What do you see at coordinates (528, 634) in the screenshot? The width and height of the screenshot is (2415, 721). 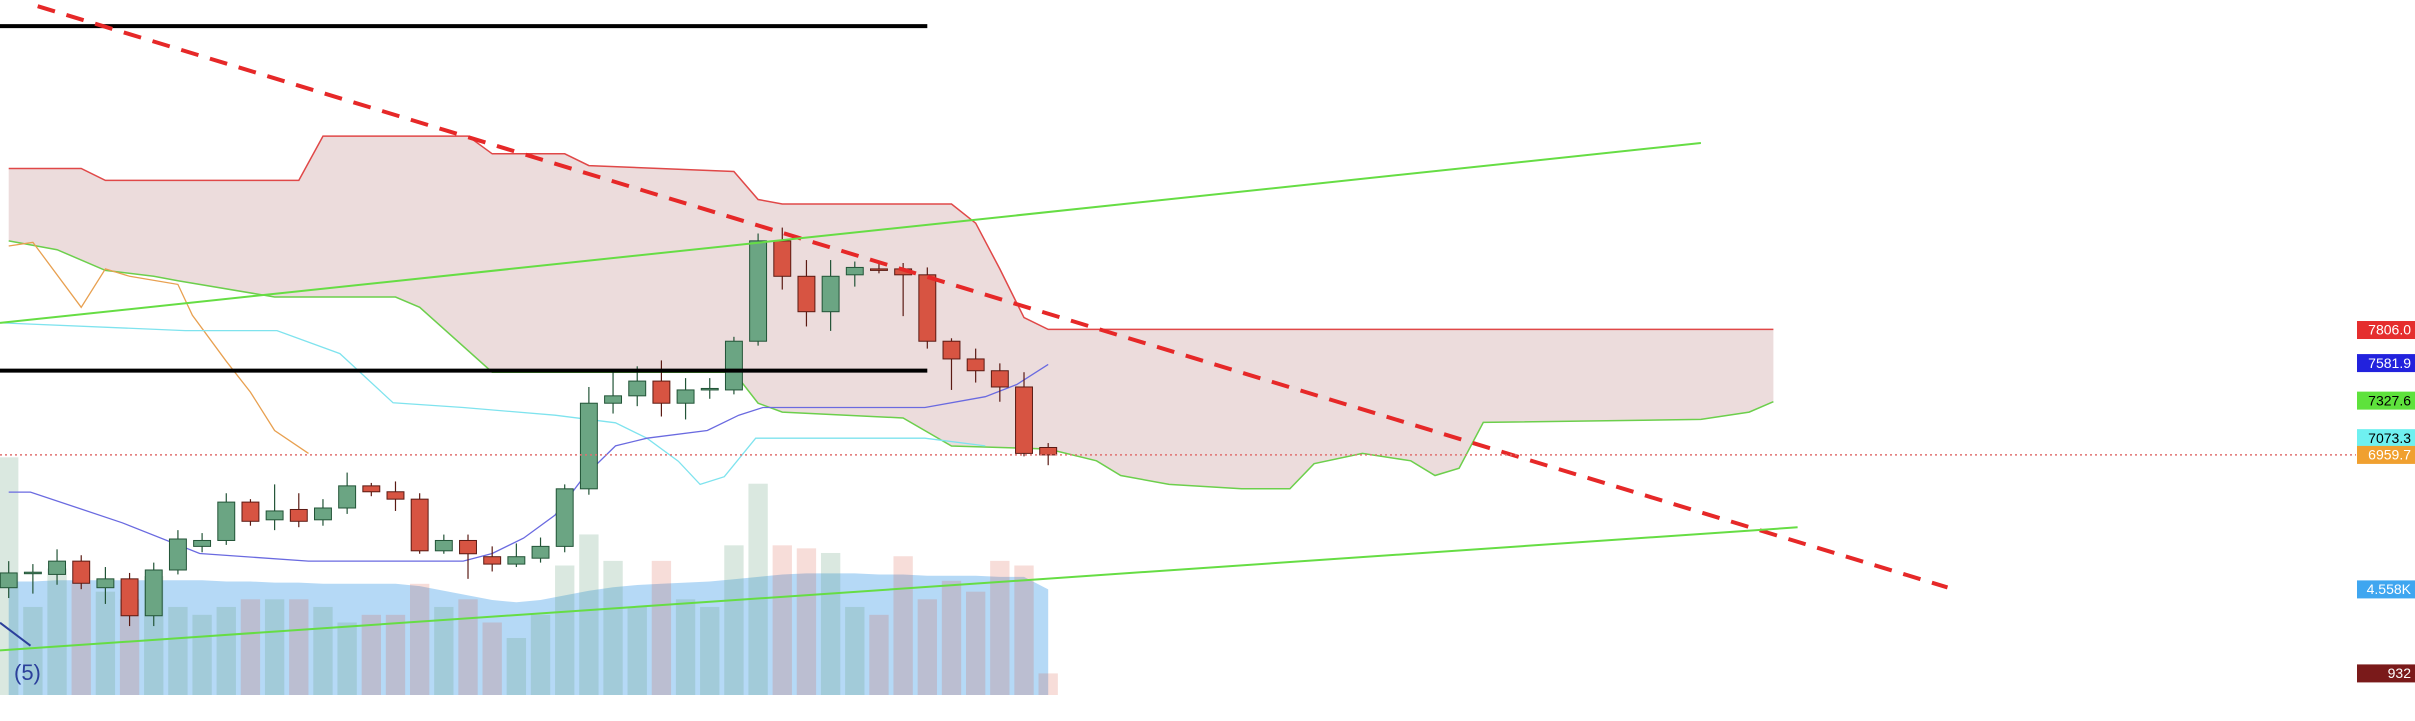 I see `volume-ma-area` at bounding box center [528, 634].